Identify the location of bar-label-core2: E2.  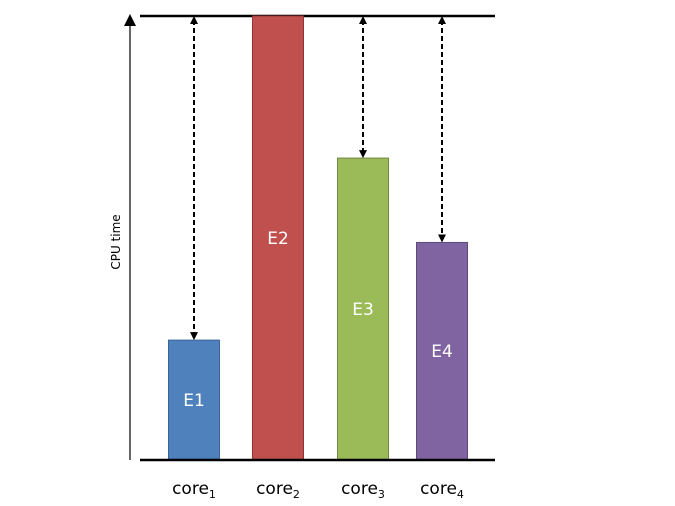
(278, 239).